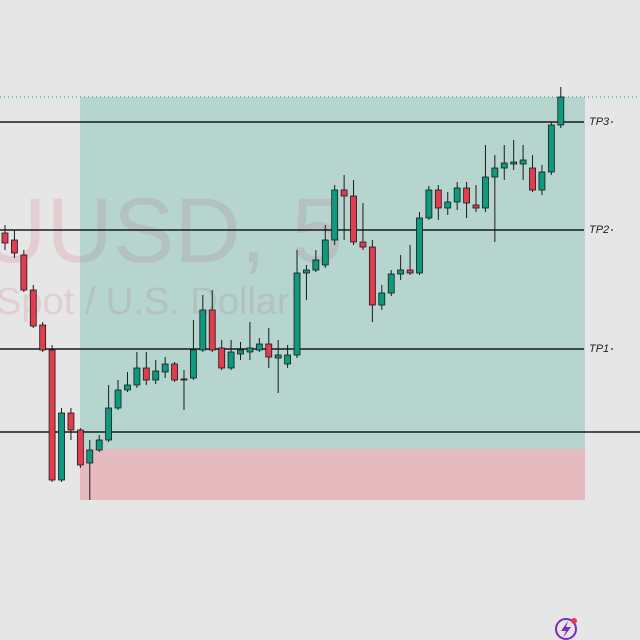  What do you see at coordinates (332, 474) in the screenshot?
I see `stop-zone` at bounding box center [332, 474].